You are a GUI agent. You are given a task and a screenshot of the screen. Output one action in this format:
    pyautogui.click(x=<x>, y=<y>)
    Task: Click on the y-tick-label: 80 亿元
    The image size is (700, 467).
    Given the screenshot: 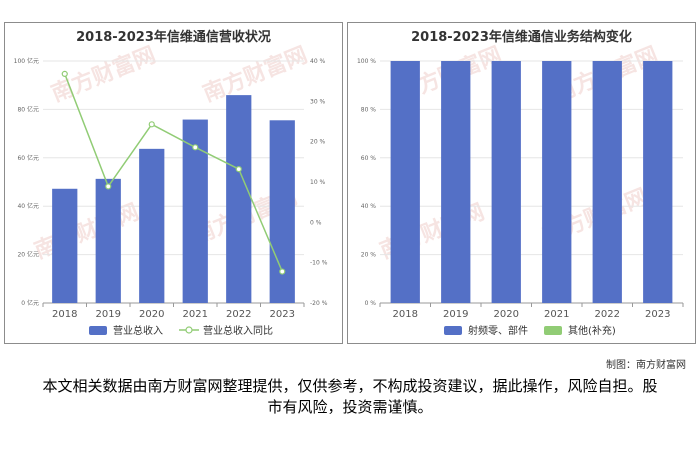 What is the action you would take?
    pyautogui.click(x=28, y=109)
    